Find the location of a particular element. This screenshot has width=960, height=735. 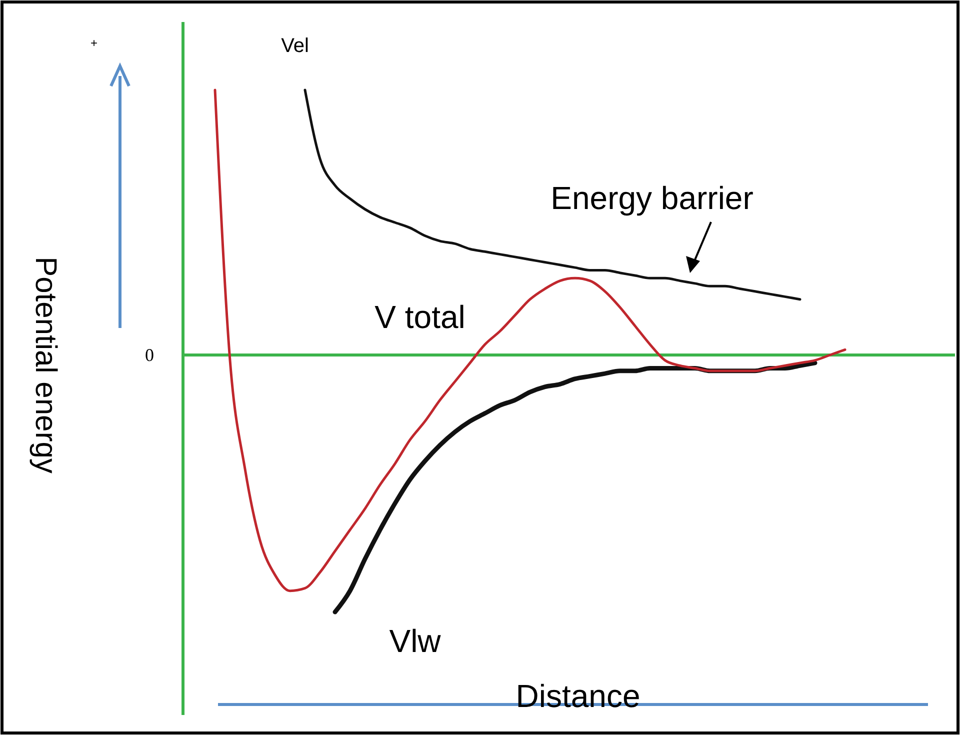

y-axis-title: Potential energy is located at coordinates (45, 365).